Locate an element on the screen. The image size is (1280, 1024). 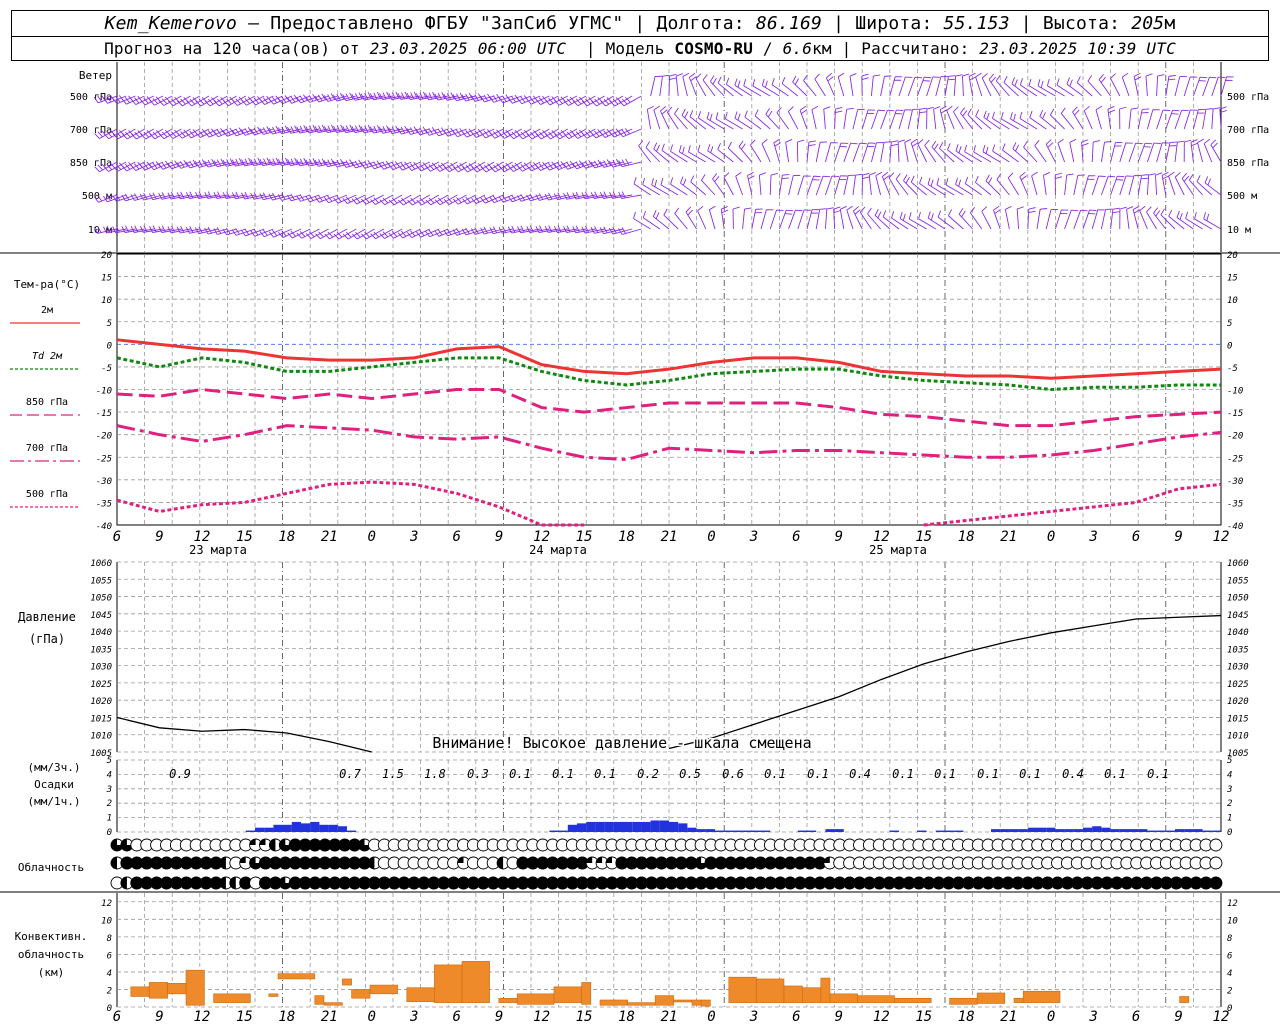
conv-x-tick: 12 is located at coordinates (1221, 1016).